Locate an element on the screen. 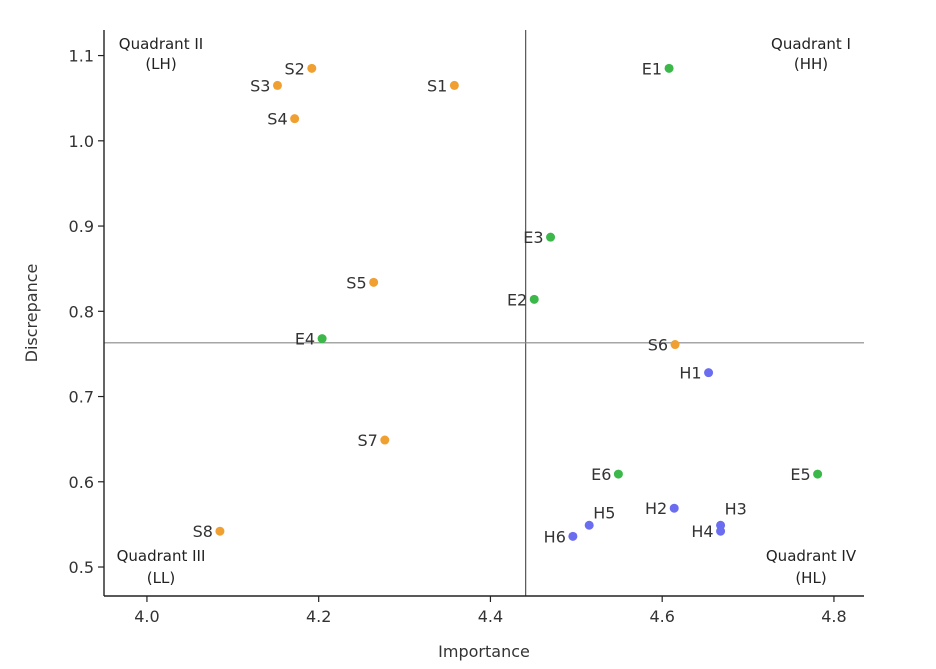 The image size is (936, 669). point-label-s3: S3 is located at coordinates (260, 85).